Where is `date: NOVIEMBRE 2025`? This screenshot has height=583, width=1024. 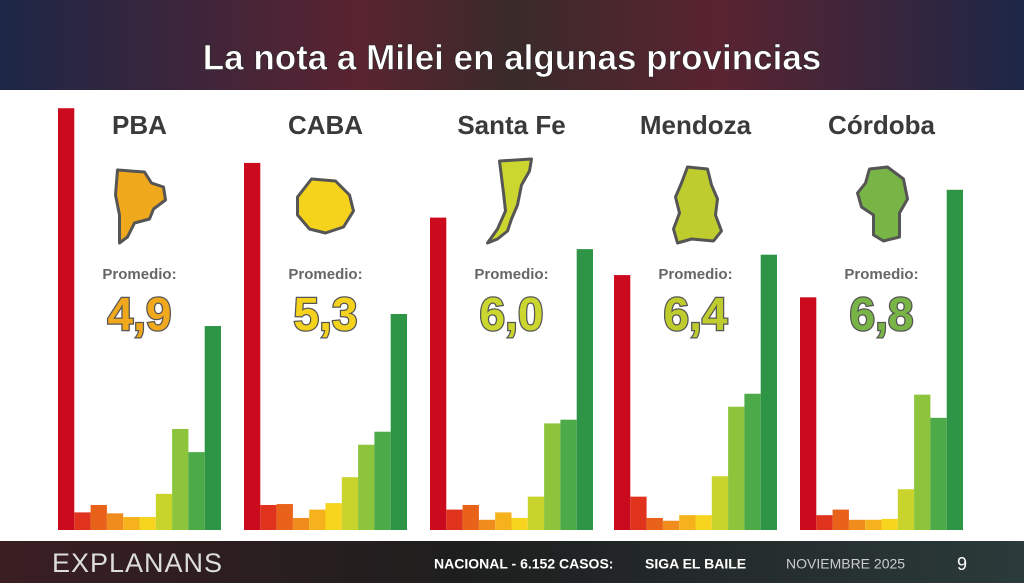 date: NOVIEMBRE 2025 is located at coordinates (845, 564).